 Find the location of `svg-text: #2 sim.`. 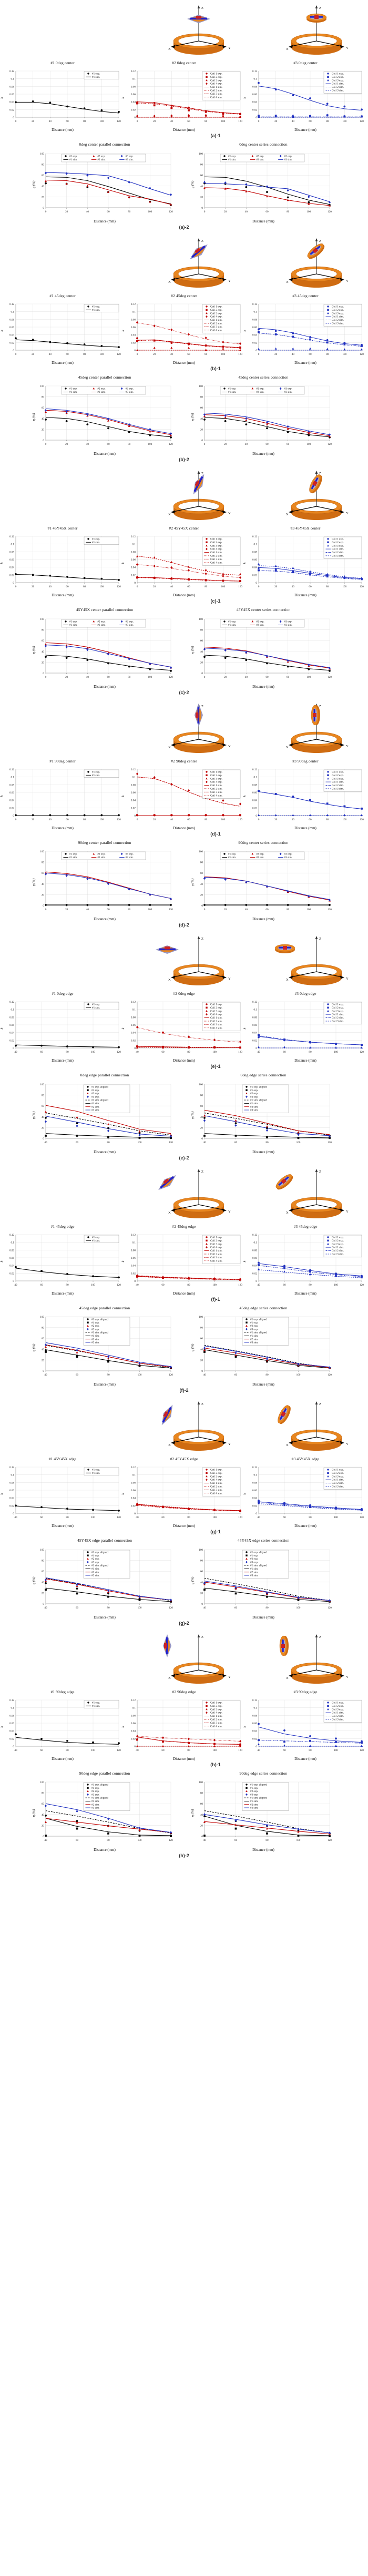

svg-text: #2 sim. is located at coordinates (260, 858).